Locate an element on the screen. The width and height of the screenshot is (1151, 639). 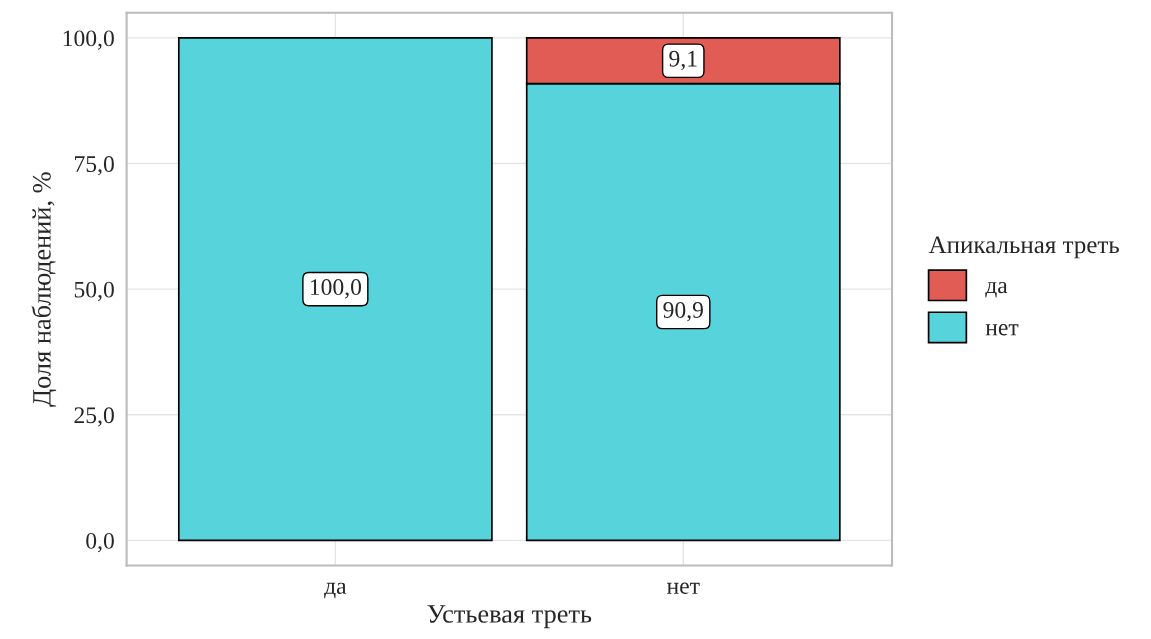
legend-label: да is located at coordinates (996, 289).